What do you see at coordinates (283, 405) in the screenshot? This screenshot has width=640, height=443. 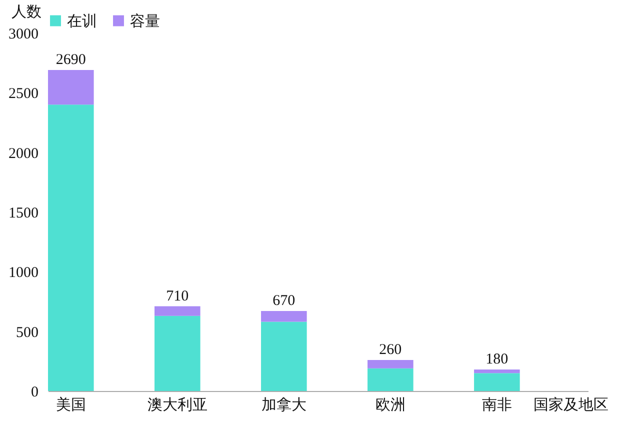 I see `x-tick-label: 加拿大` at bounding box center [283, 405].